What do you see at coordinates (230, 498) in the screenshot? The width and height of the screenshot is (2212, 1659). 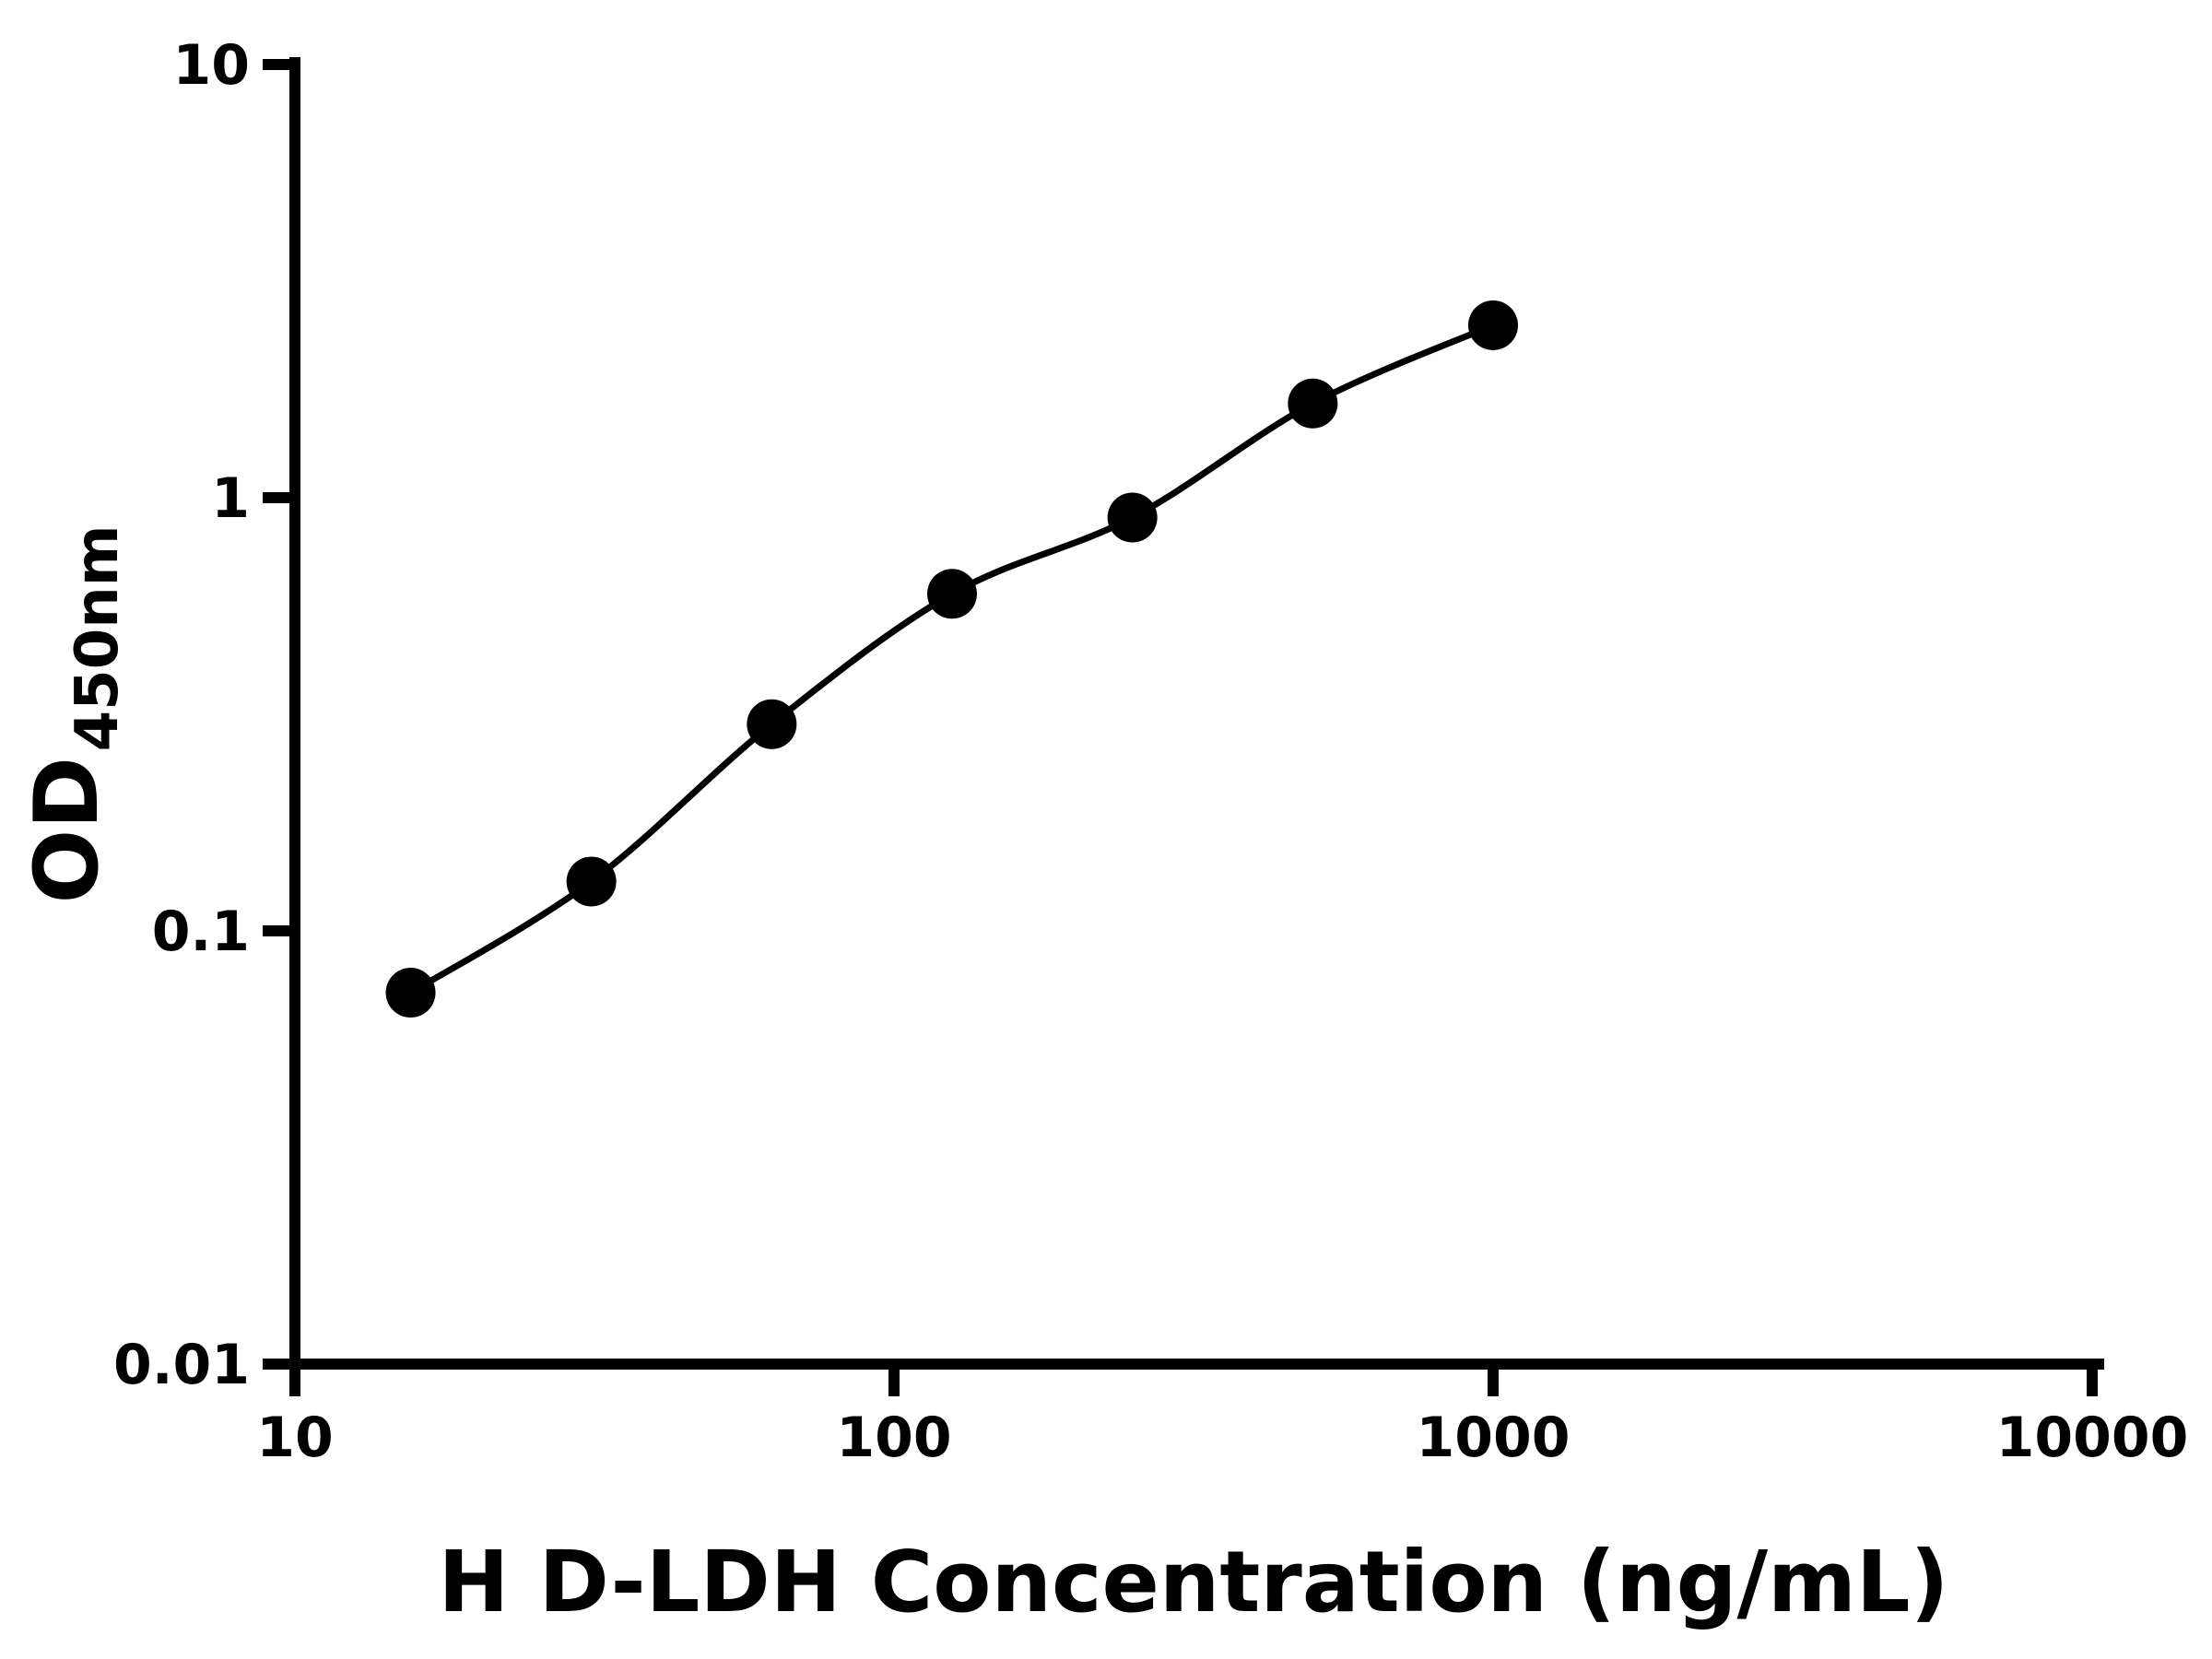 I see `y-tick-label: 1` at bounding box center [230, 498].